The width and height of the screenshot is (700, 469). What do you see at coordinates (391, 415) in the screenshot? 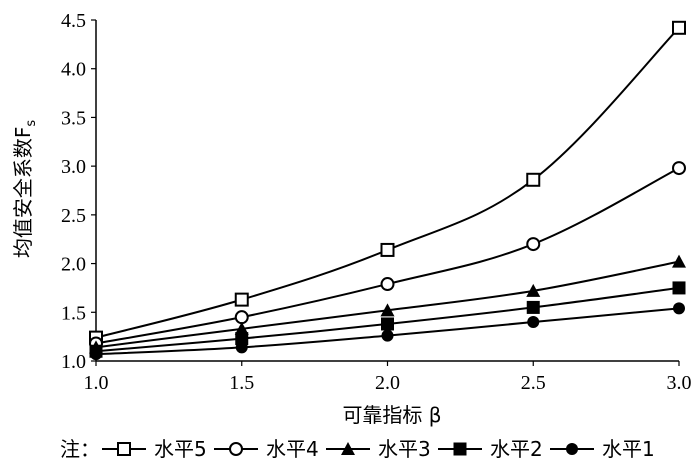
I see `x-axis-title: 可靠指标 β` at bounding box center [391, 415].